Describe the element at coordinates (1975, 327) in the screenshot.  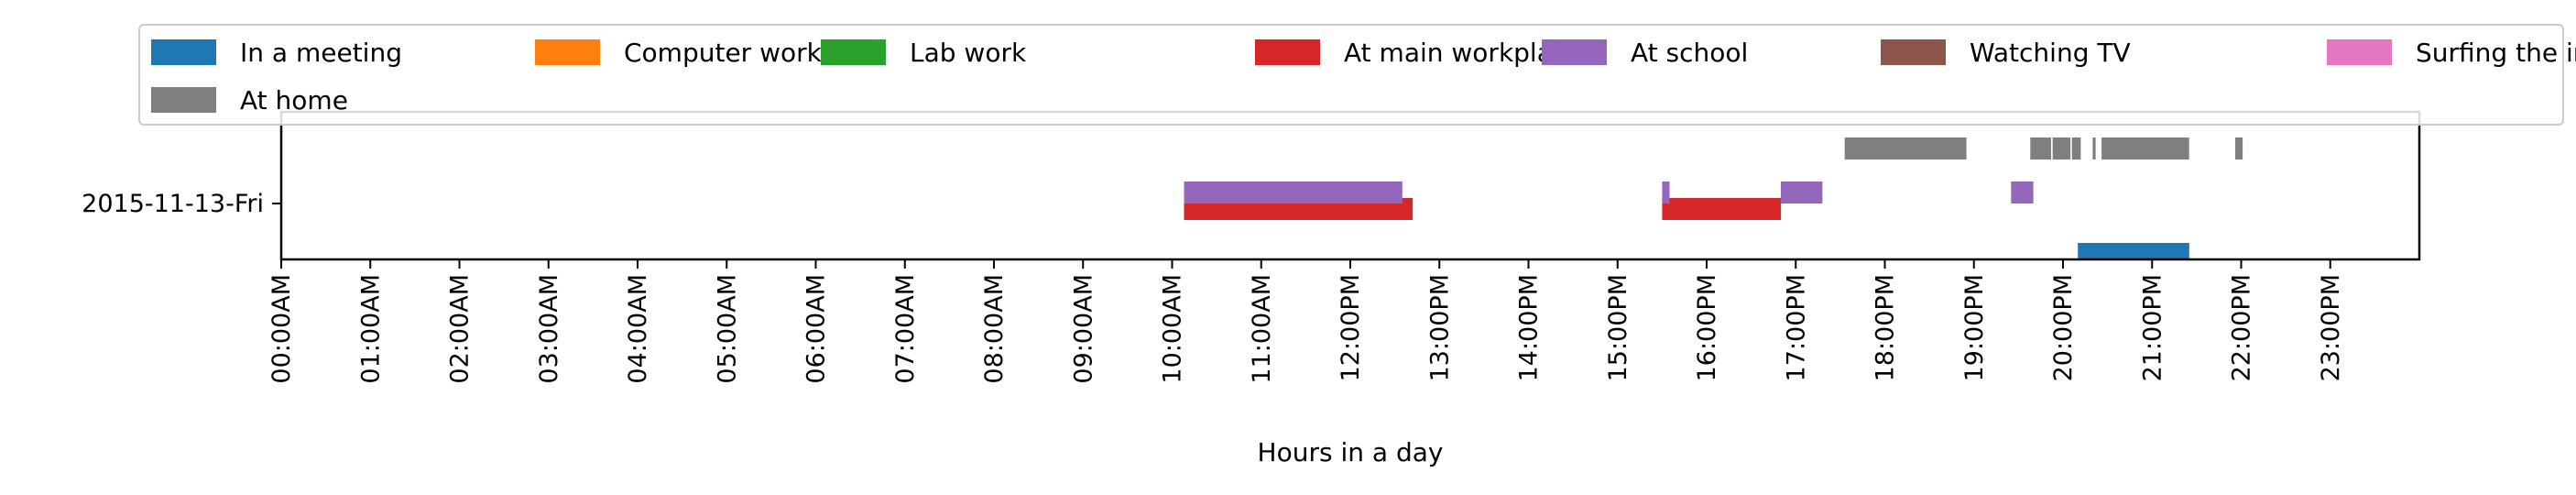
I see `x-tick-label: 19:00PM` at that location.